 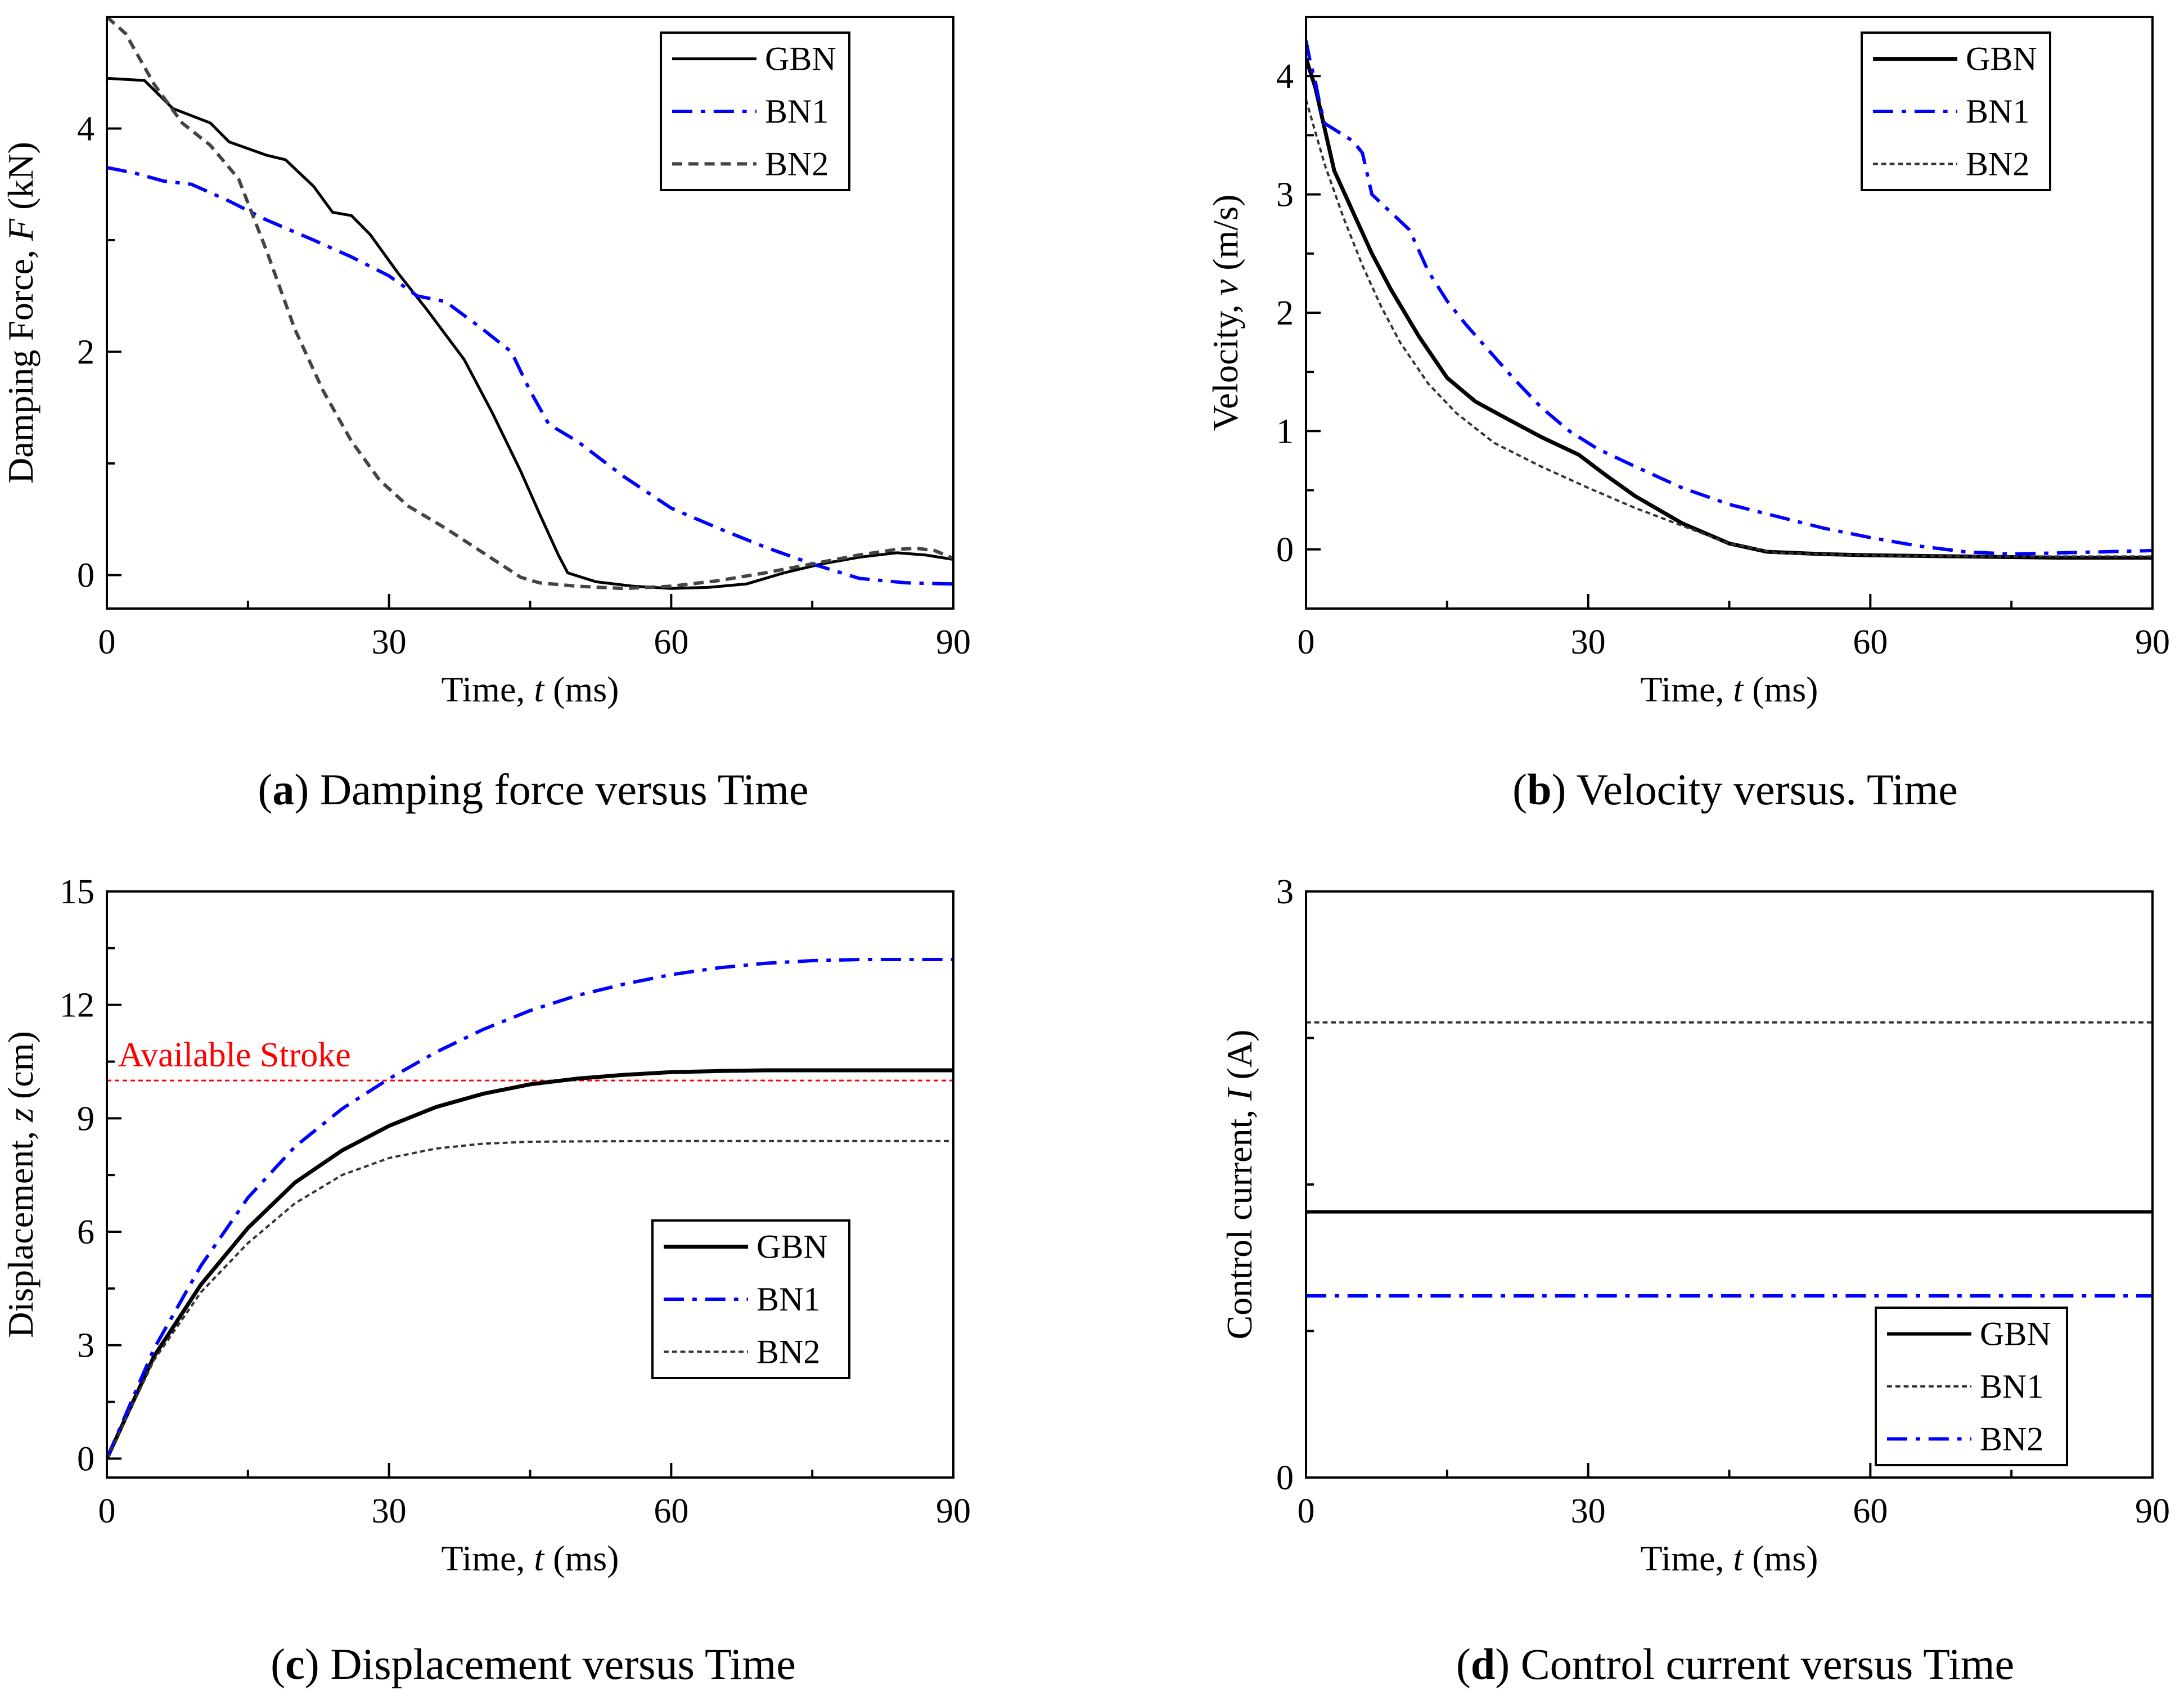 I want to click on y-axis-title: Displacement, z (cm), so click(x=20, y=1184).